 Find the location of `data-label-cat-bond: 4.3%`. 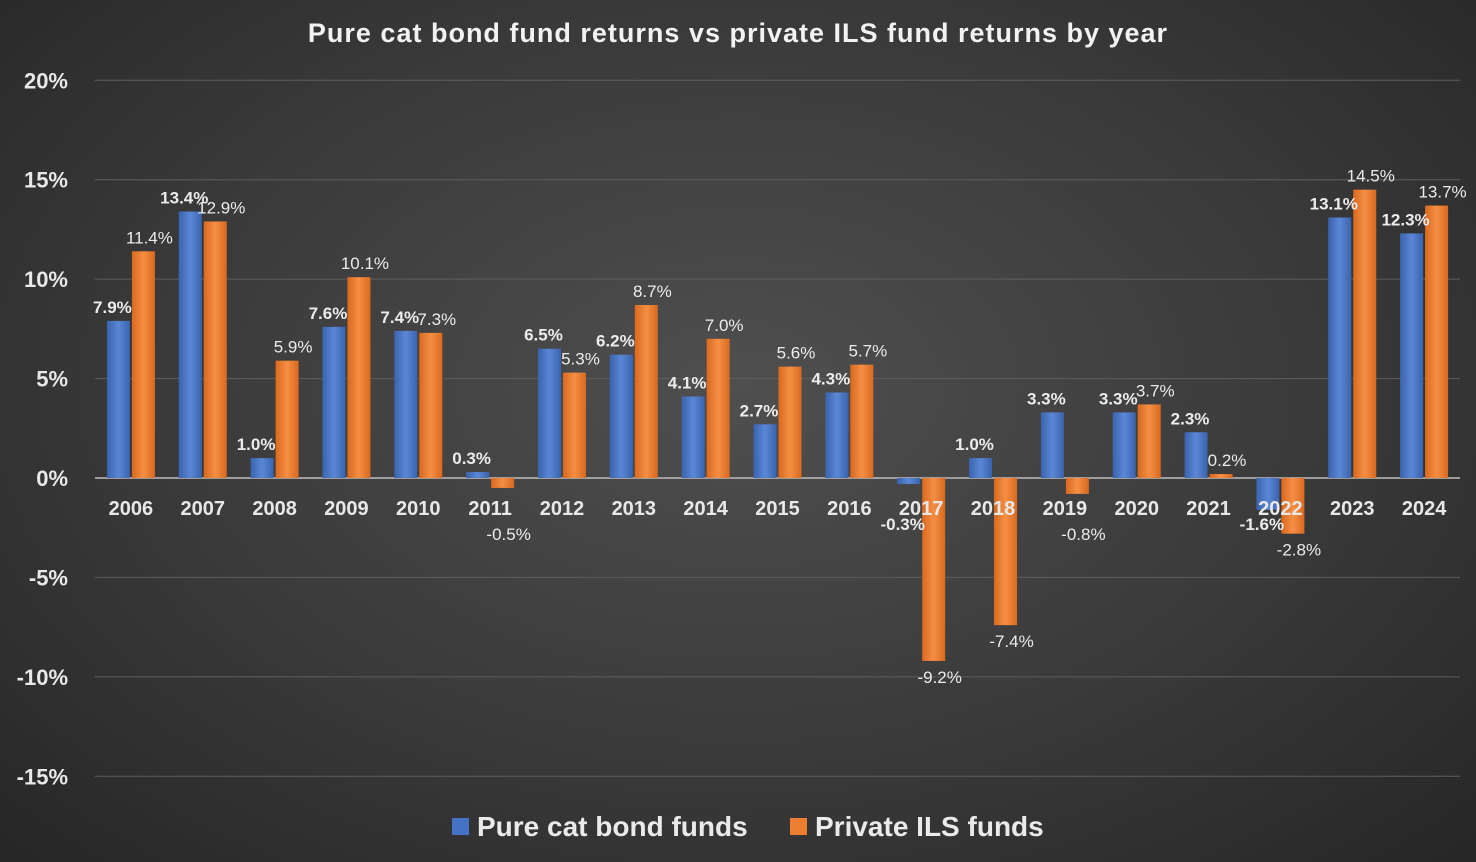

data-label-cat-bond: 4.3% is located at coordinates (830, 378).